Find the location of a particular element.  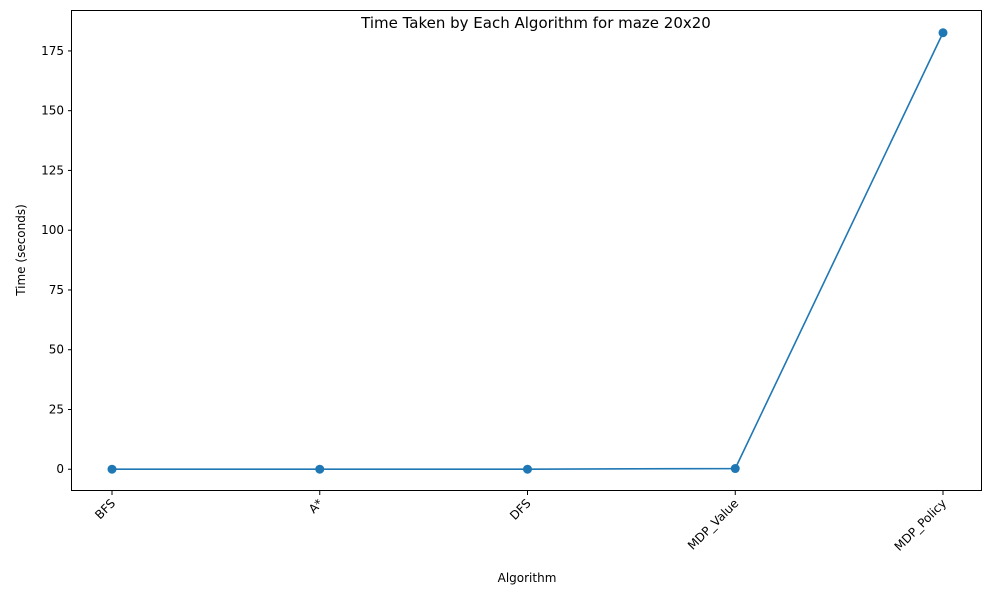

y-tick-label: 25 is located at coordinates (56, 409).